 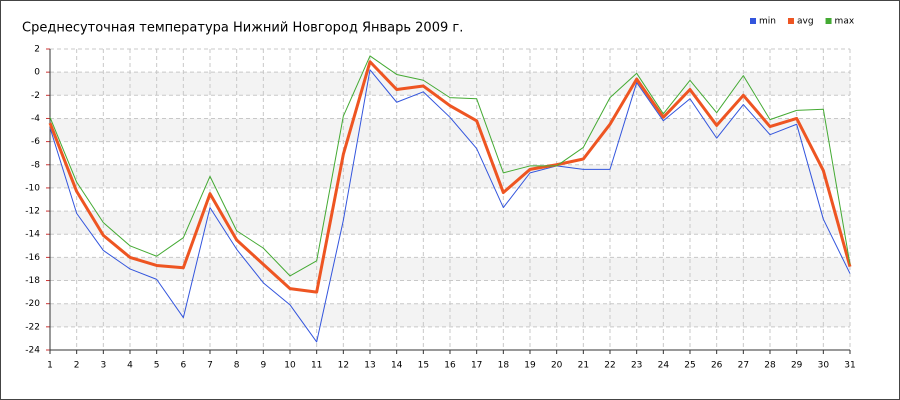 I want to click on x-tick-label: 25, so click(x=689, y=366).